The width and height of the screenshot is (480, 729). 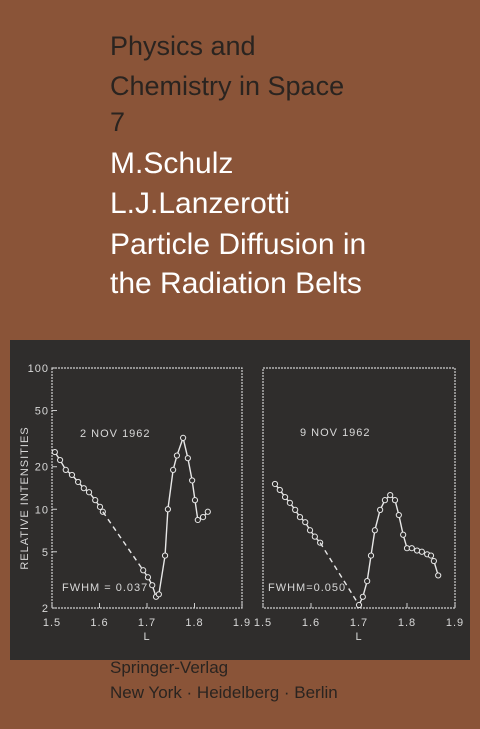 What do you see at coordinates (42, 510) in the screenshot?
I see `y-tick-label: 10` at bounding box center [42, 510].